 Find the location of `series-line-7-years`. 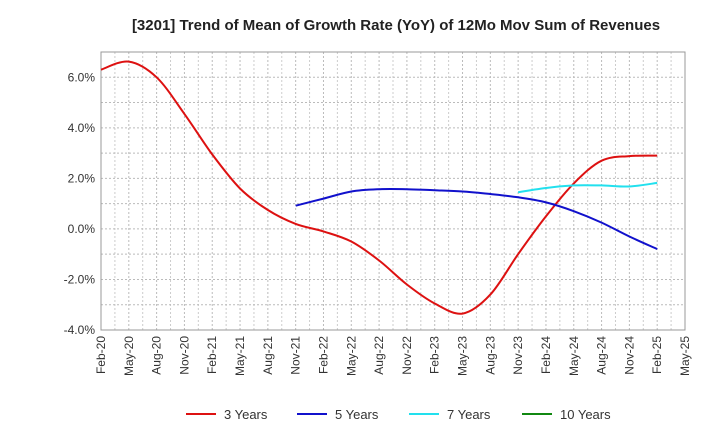

series-line-7-years is located at coordinates (587, 187).